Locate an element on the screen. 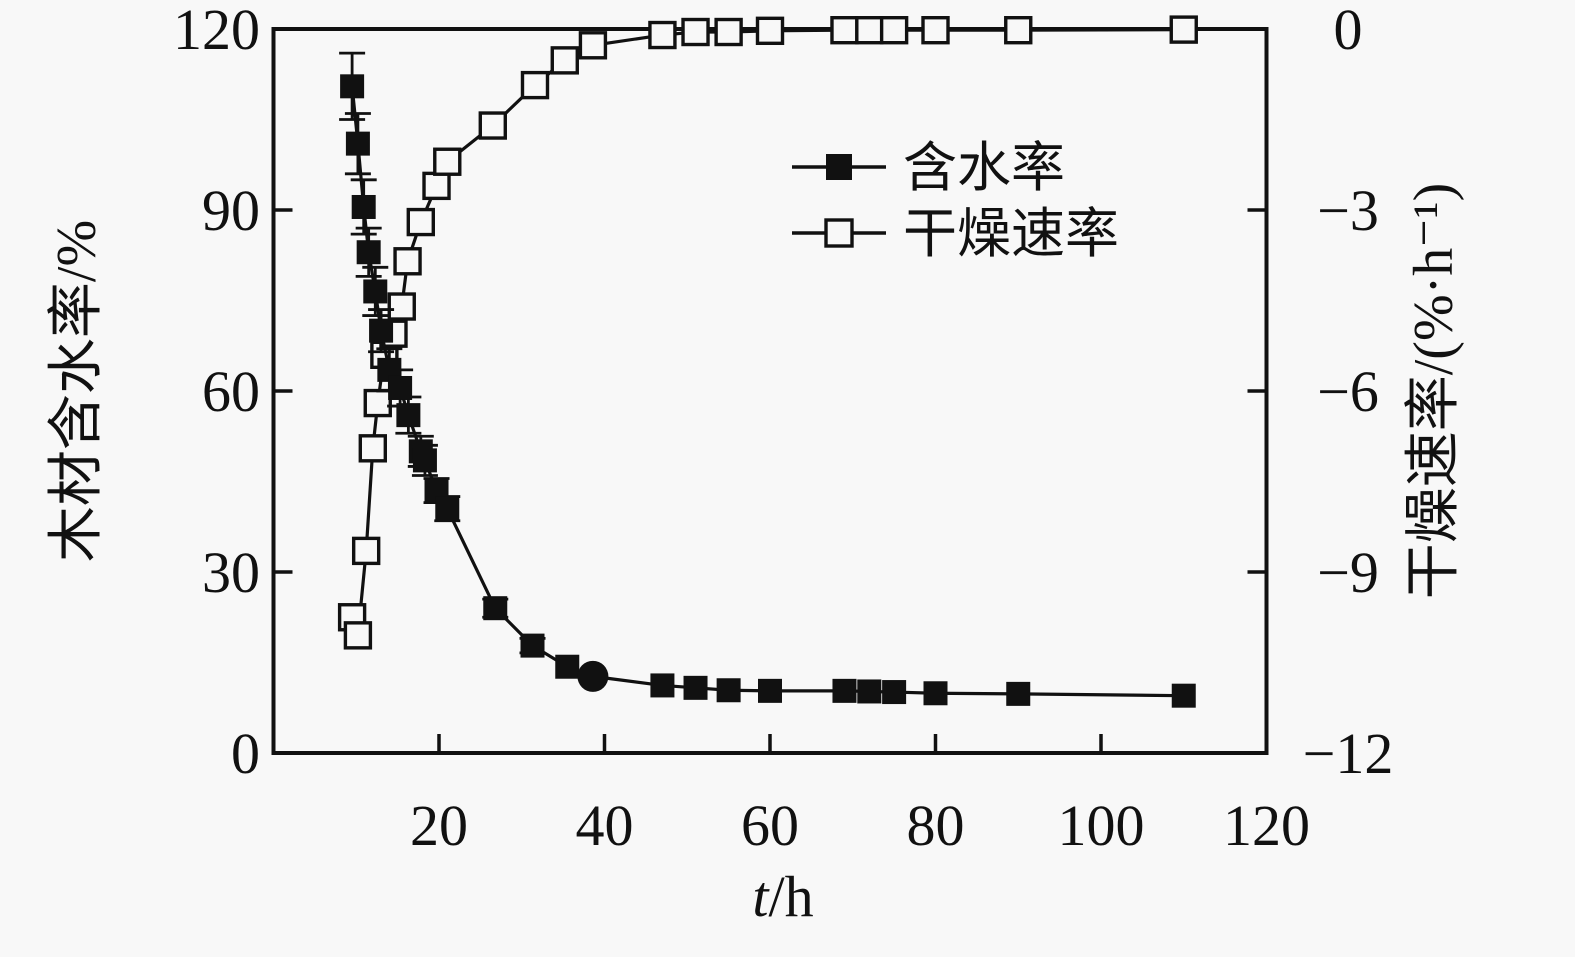 This screenshot has width=1575, height=957. left-tick-label: 90 is located at coordinates (231, 210).